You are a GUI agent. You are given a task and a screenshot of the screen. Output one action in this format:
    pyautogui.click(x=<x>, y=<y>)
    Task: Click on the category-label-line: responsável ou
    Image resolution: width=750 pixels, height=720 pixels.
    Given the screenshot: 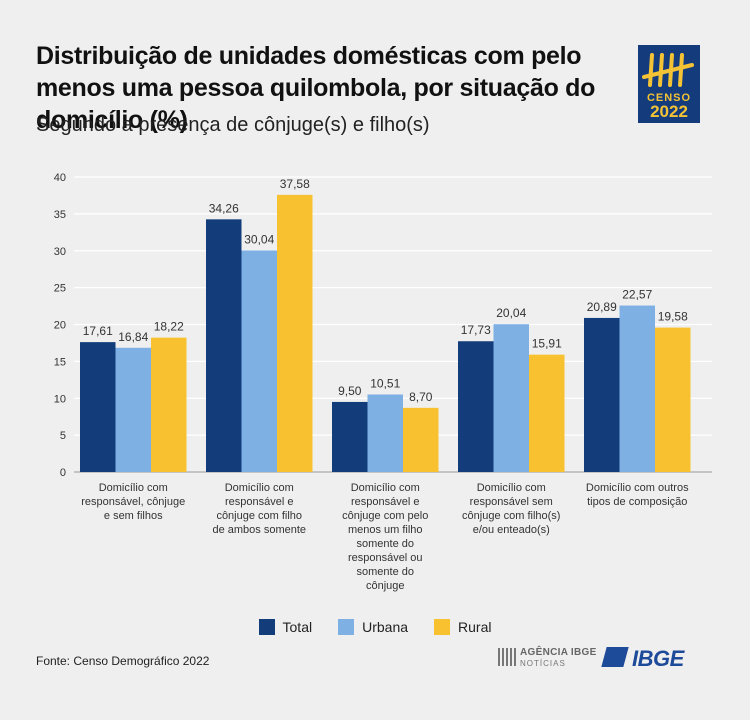 What is the action you would take?
    pyautogui.click(x=385, y=558)
    